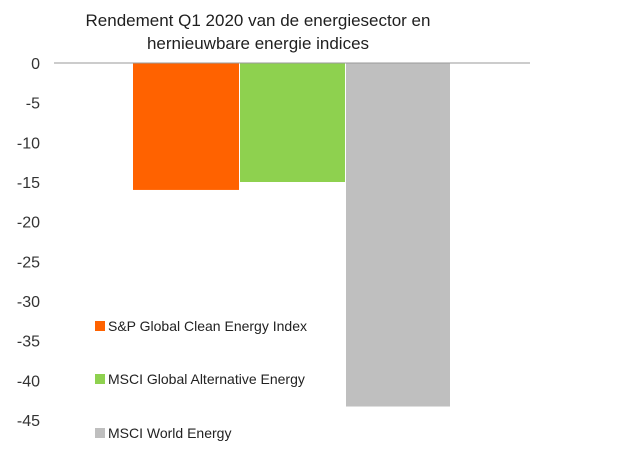 This screenshot has width=636, height=468. I want to click on legend-label-alternative-energy: MSCI Global Alternative Energy, so click(206, 379).